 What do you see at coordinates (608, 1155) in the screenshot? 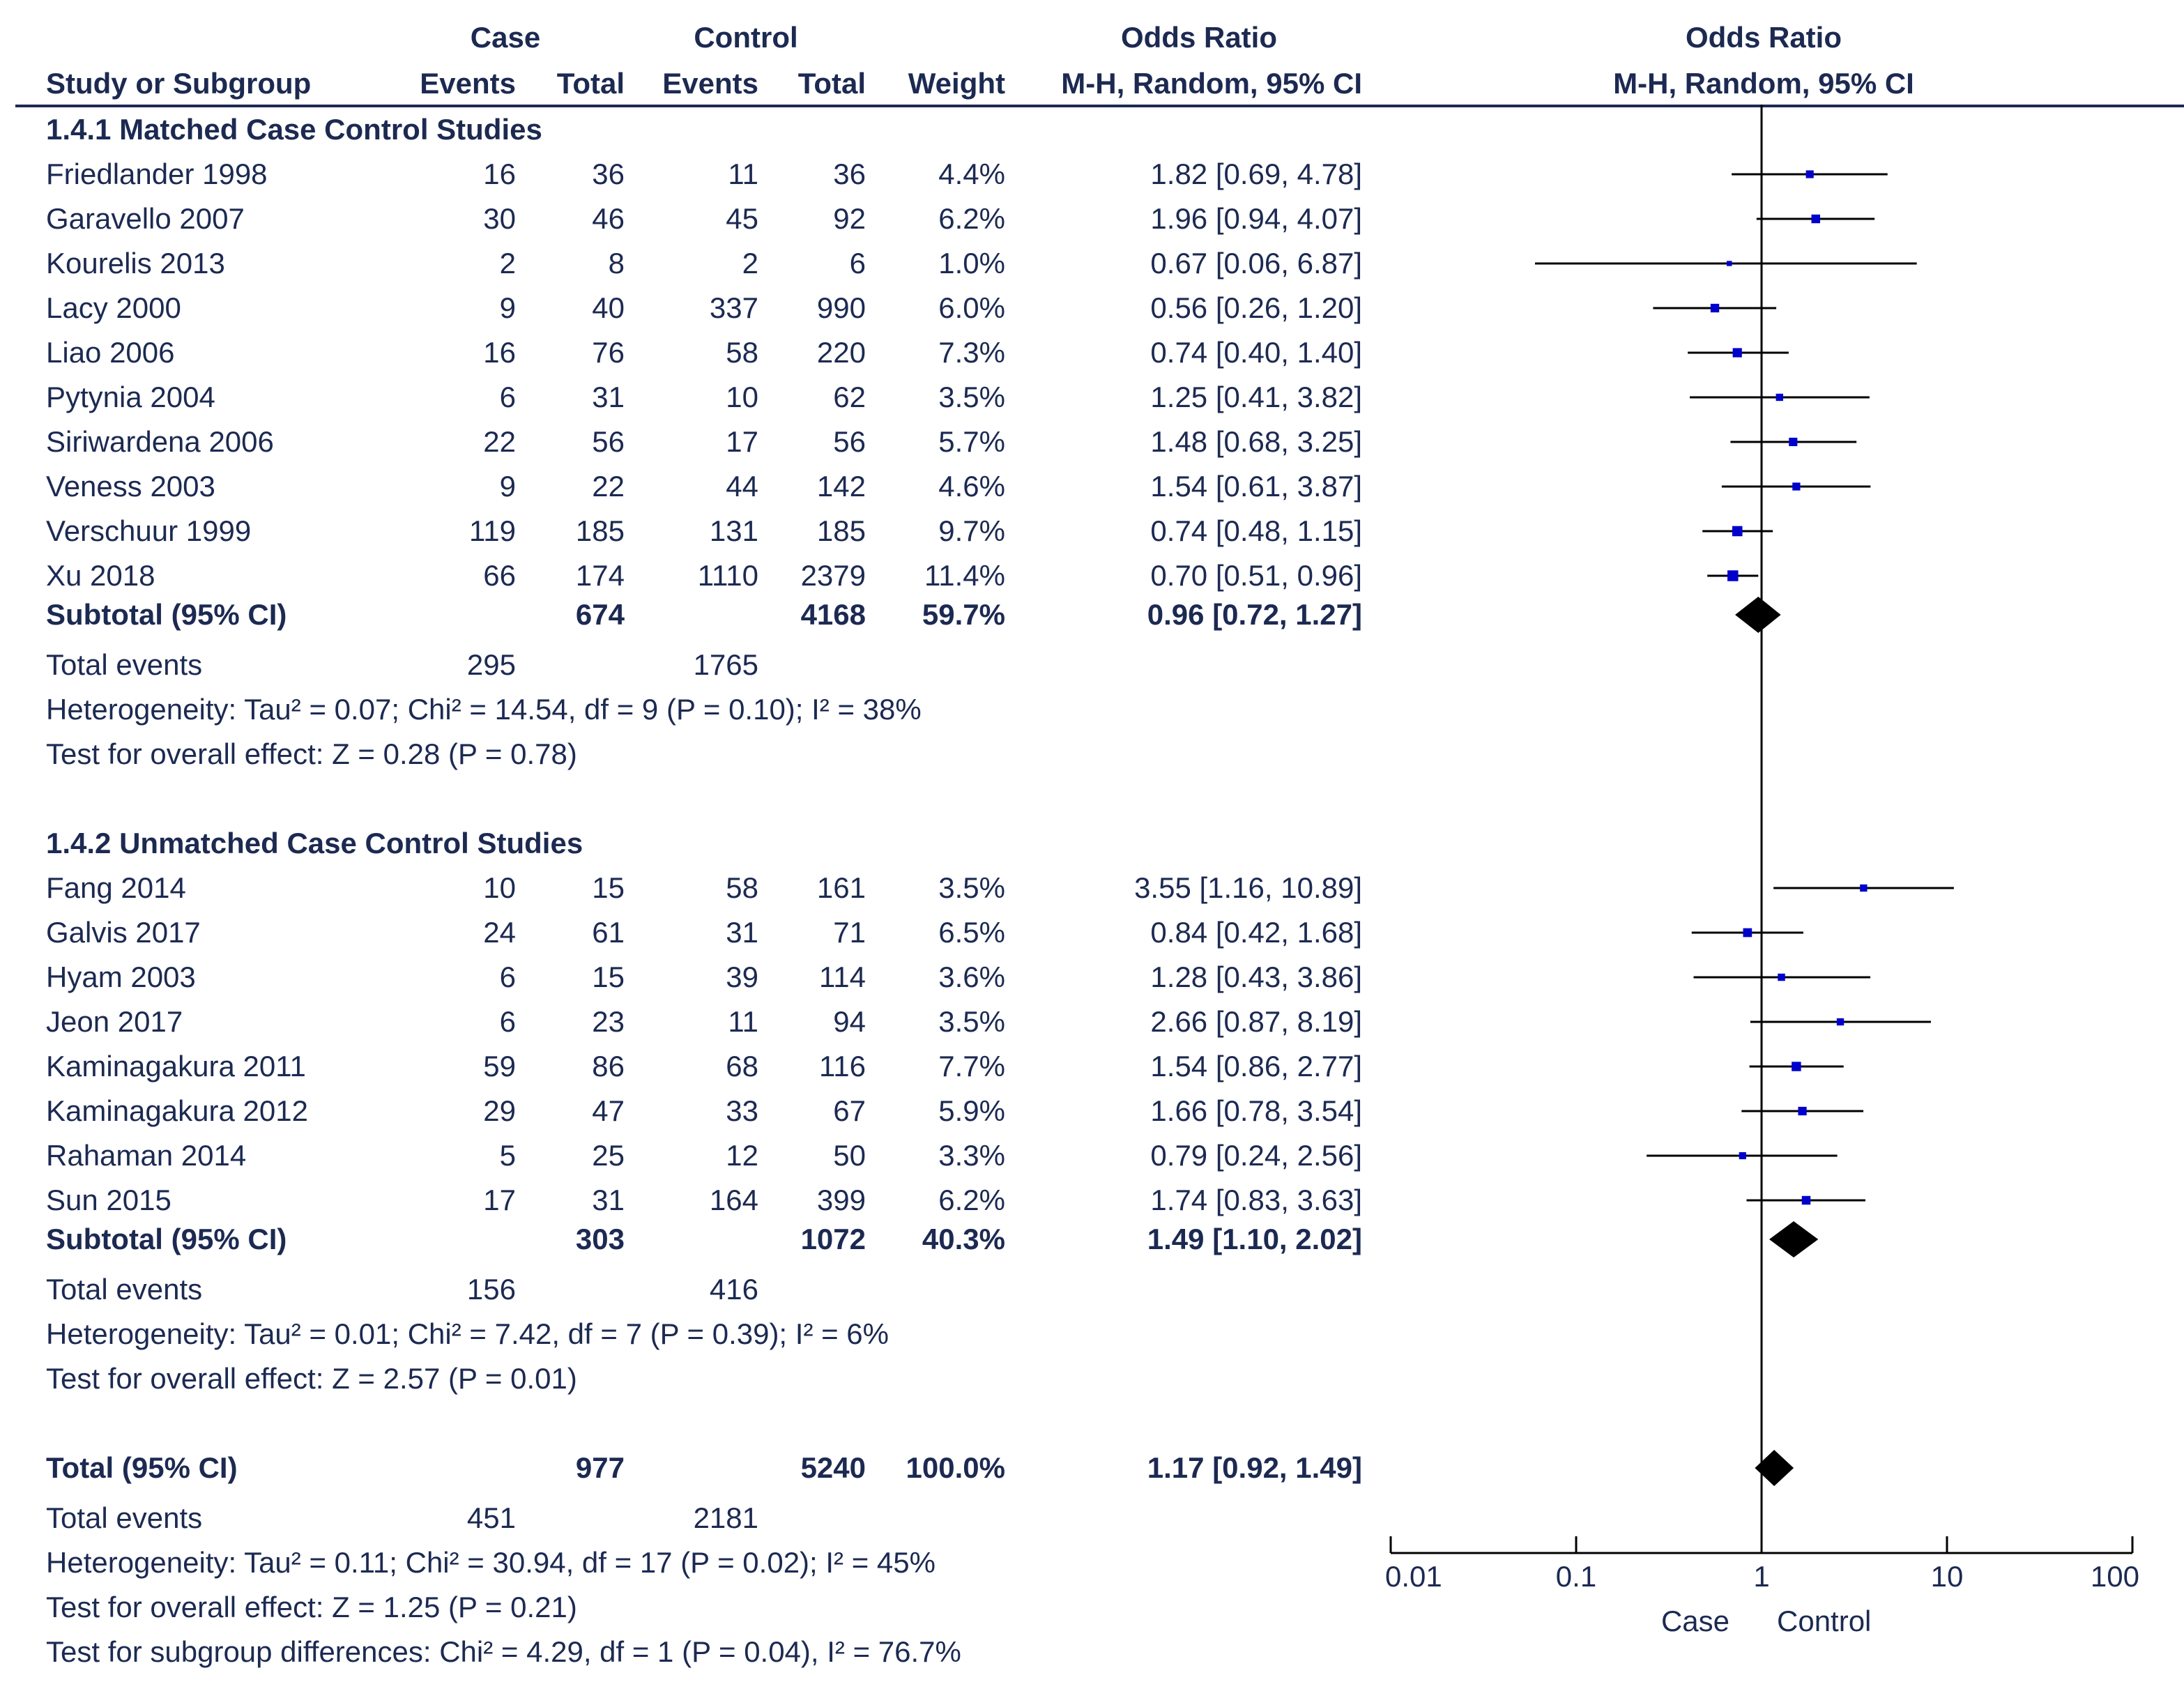
I see `case-total: 25` at bounding box center [608, 1155].